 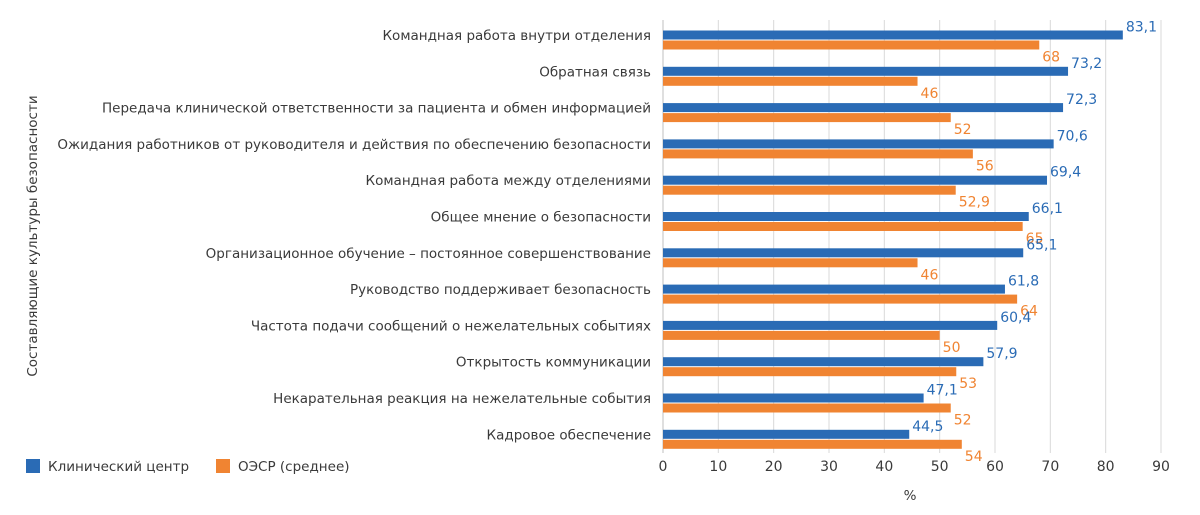 I want to click on value-label-clinical-center: 60,4, so click(x=1015, y=318).